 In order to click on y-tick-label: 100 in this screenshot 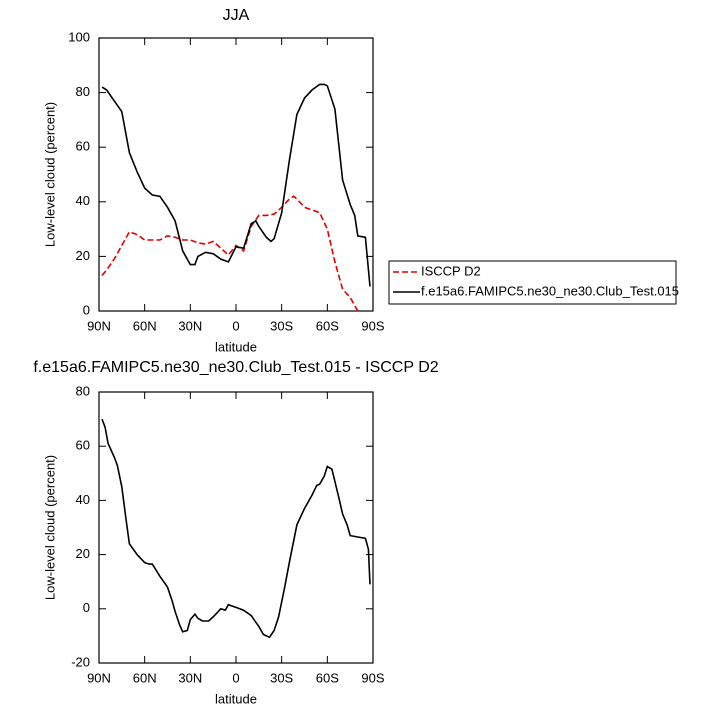, I will do `click(79, 36)`.